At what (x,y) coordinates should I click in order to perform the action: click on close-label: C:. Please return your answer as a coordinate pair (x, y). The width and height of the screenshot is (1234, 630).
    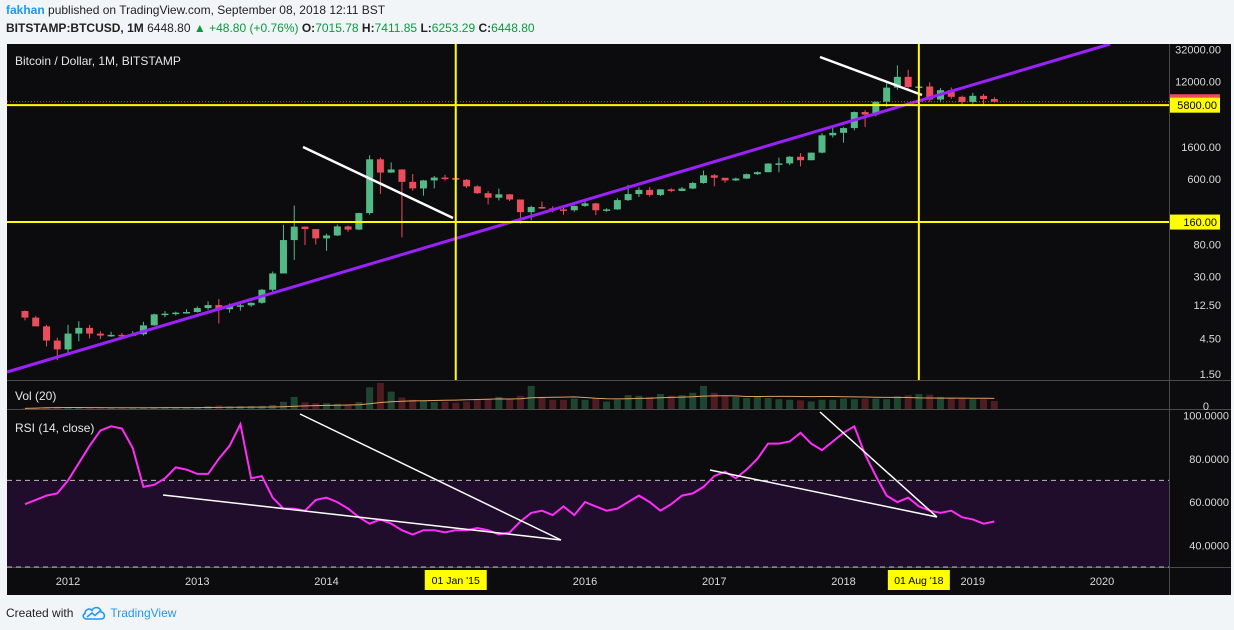
    Looking at the image, I should click on (485, 28).